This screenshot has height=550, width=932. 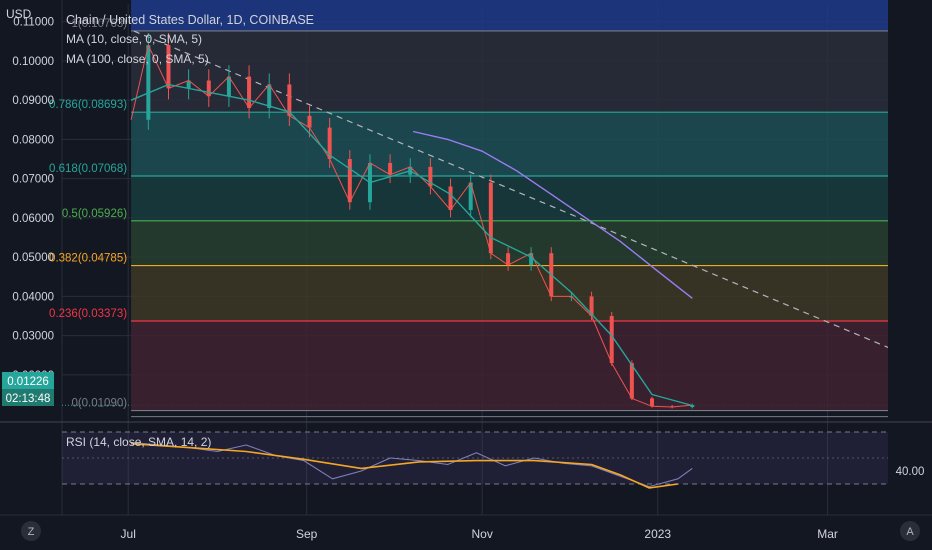 I want to click on fib-level-label: 0.5(0.05926), so click(x=94, y=214).